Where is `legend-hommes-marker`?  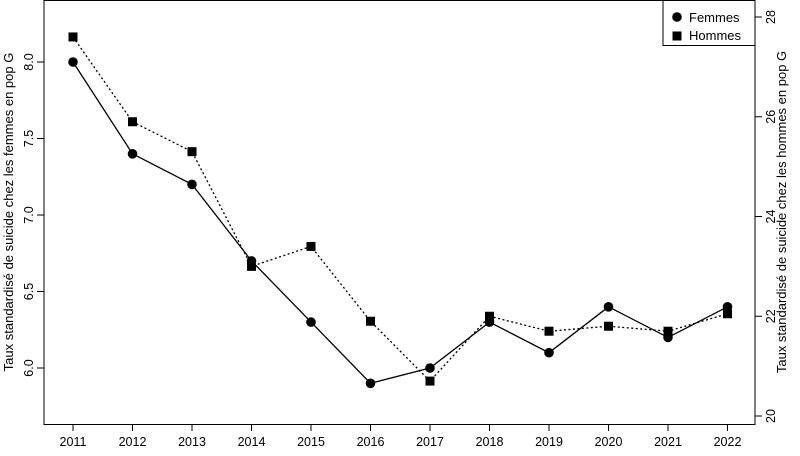 legend-hommes-marker is located at coordinates (677, 36).